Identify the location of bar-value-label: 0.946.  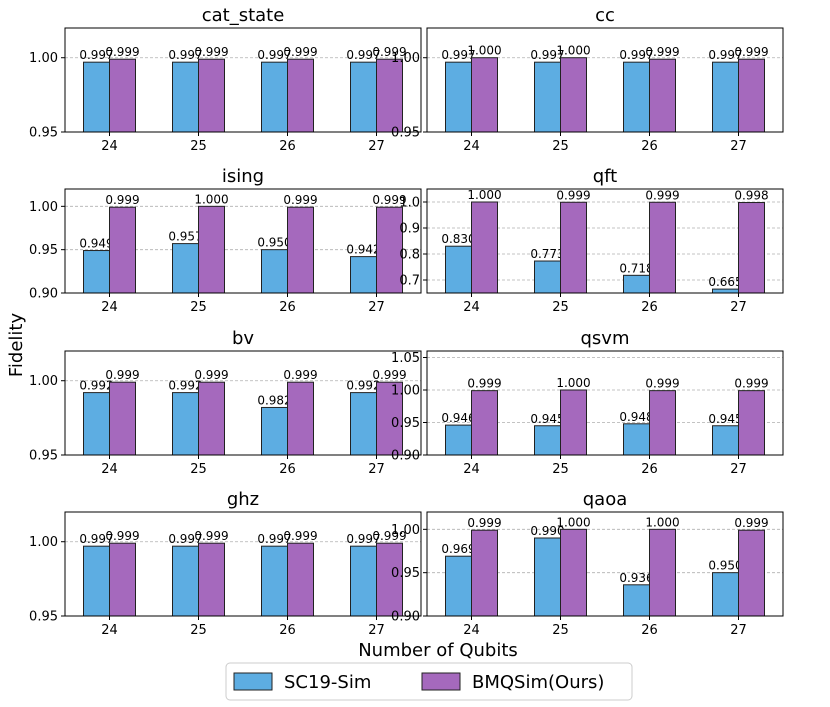
(458, 418).